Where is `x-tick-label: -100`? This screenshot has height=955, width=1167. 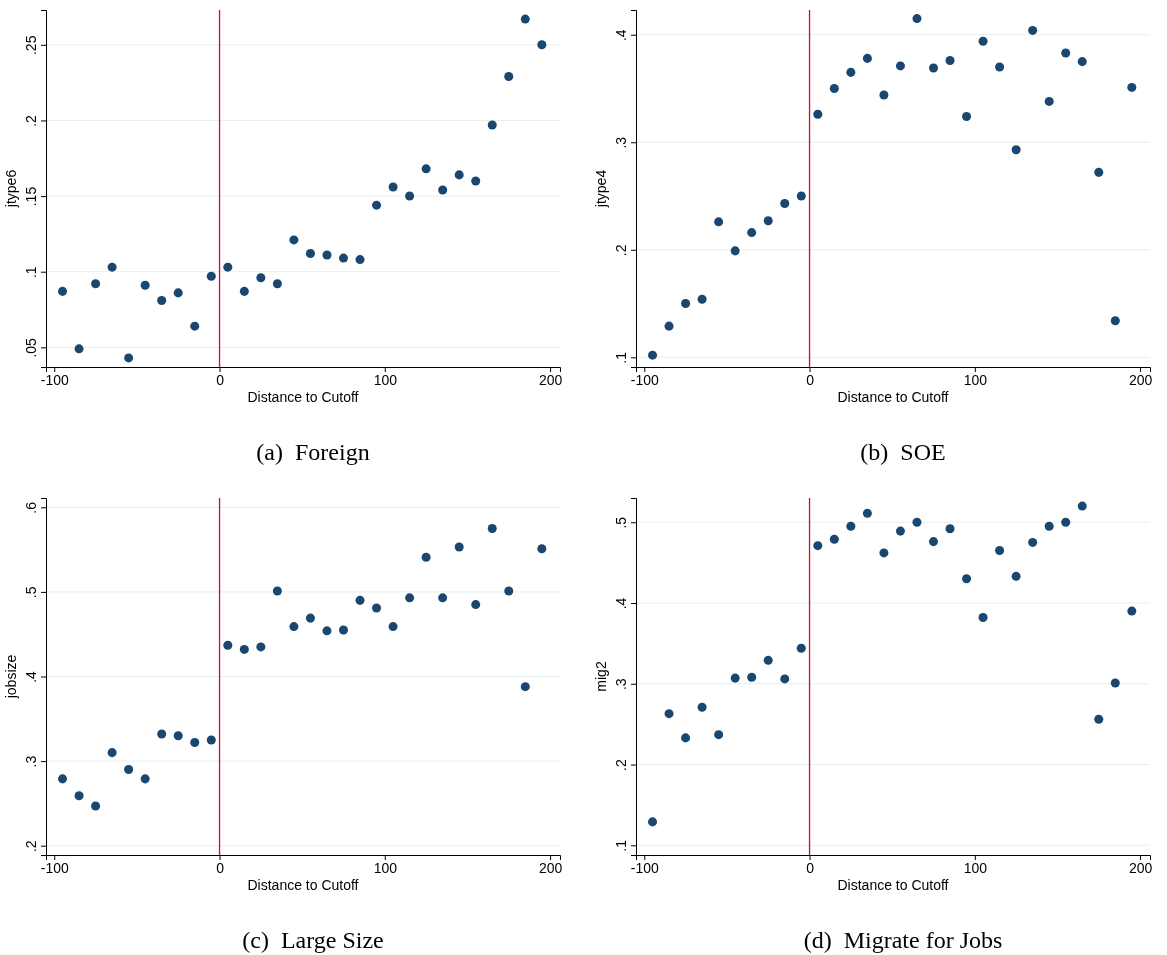 x-tick-label: -100 is located at coordinates (54, 379).